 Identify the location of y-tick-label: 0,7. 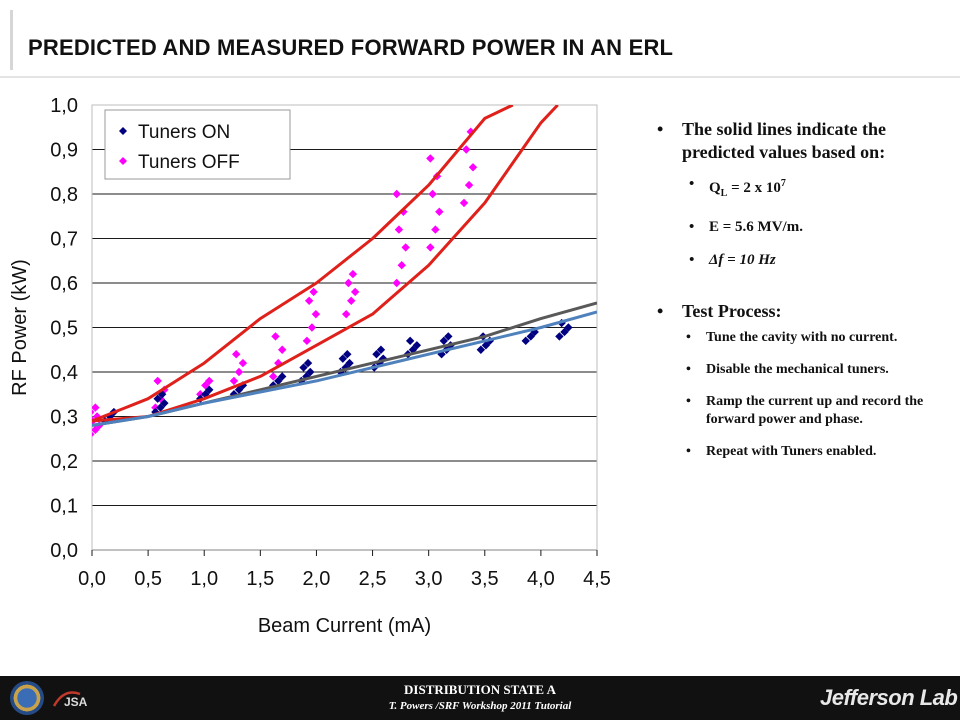
(64, 240).